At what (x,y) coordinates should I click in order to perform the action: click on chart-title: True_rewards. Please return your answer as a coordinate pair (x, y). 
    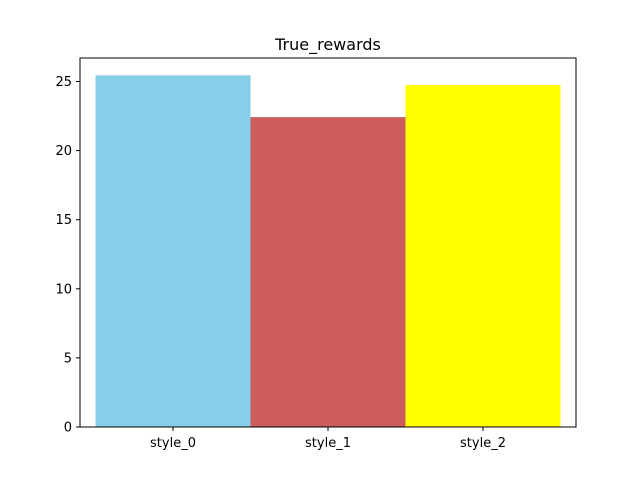
    Looking at the image, I should click on (327, 45).